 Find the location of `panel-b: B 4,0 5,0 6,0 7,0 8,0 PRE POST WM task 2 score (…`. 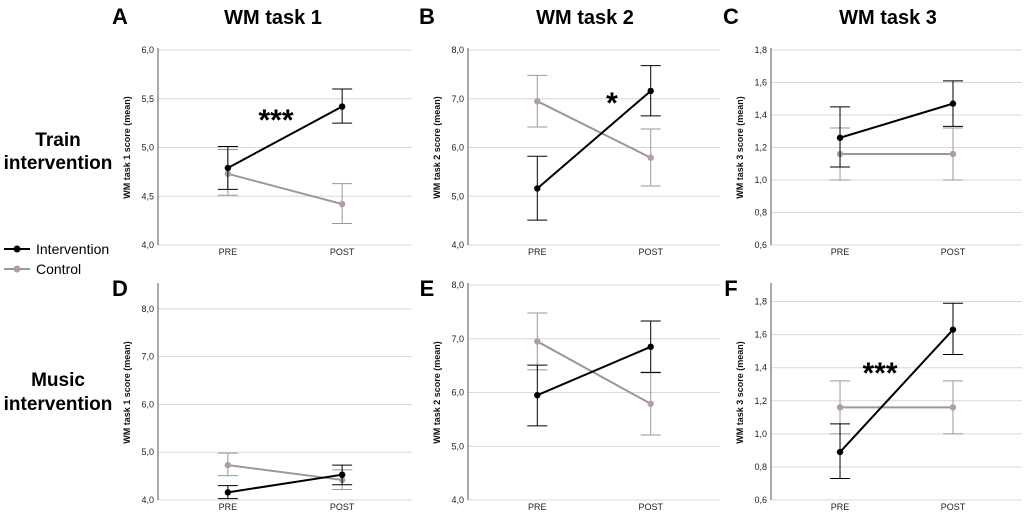

panel-b: B 4,0 5,0 6,0 7,0 8,0 PRE POST WM task 2 score (… is located at coordinates (569, 130).